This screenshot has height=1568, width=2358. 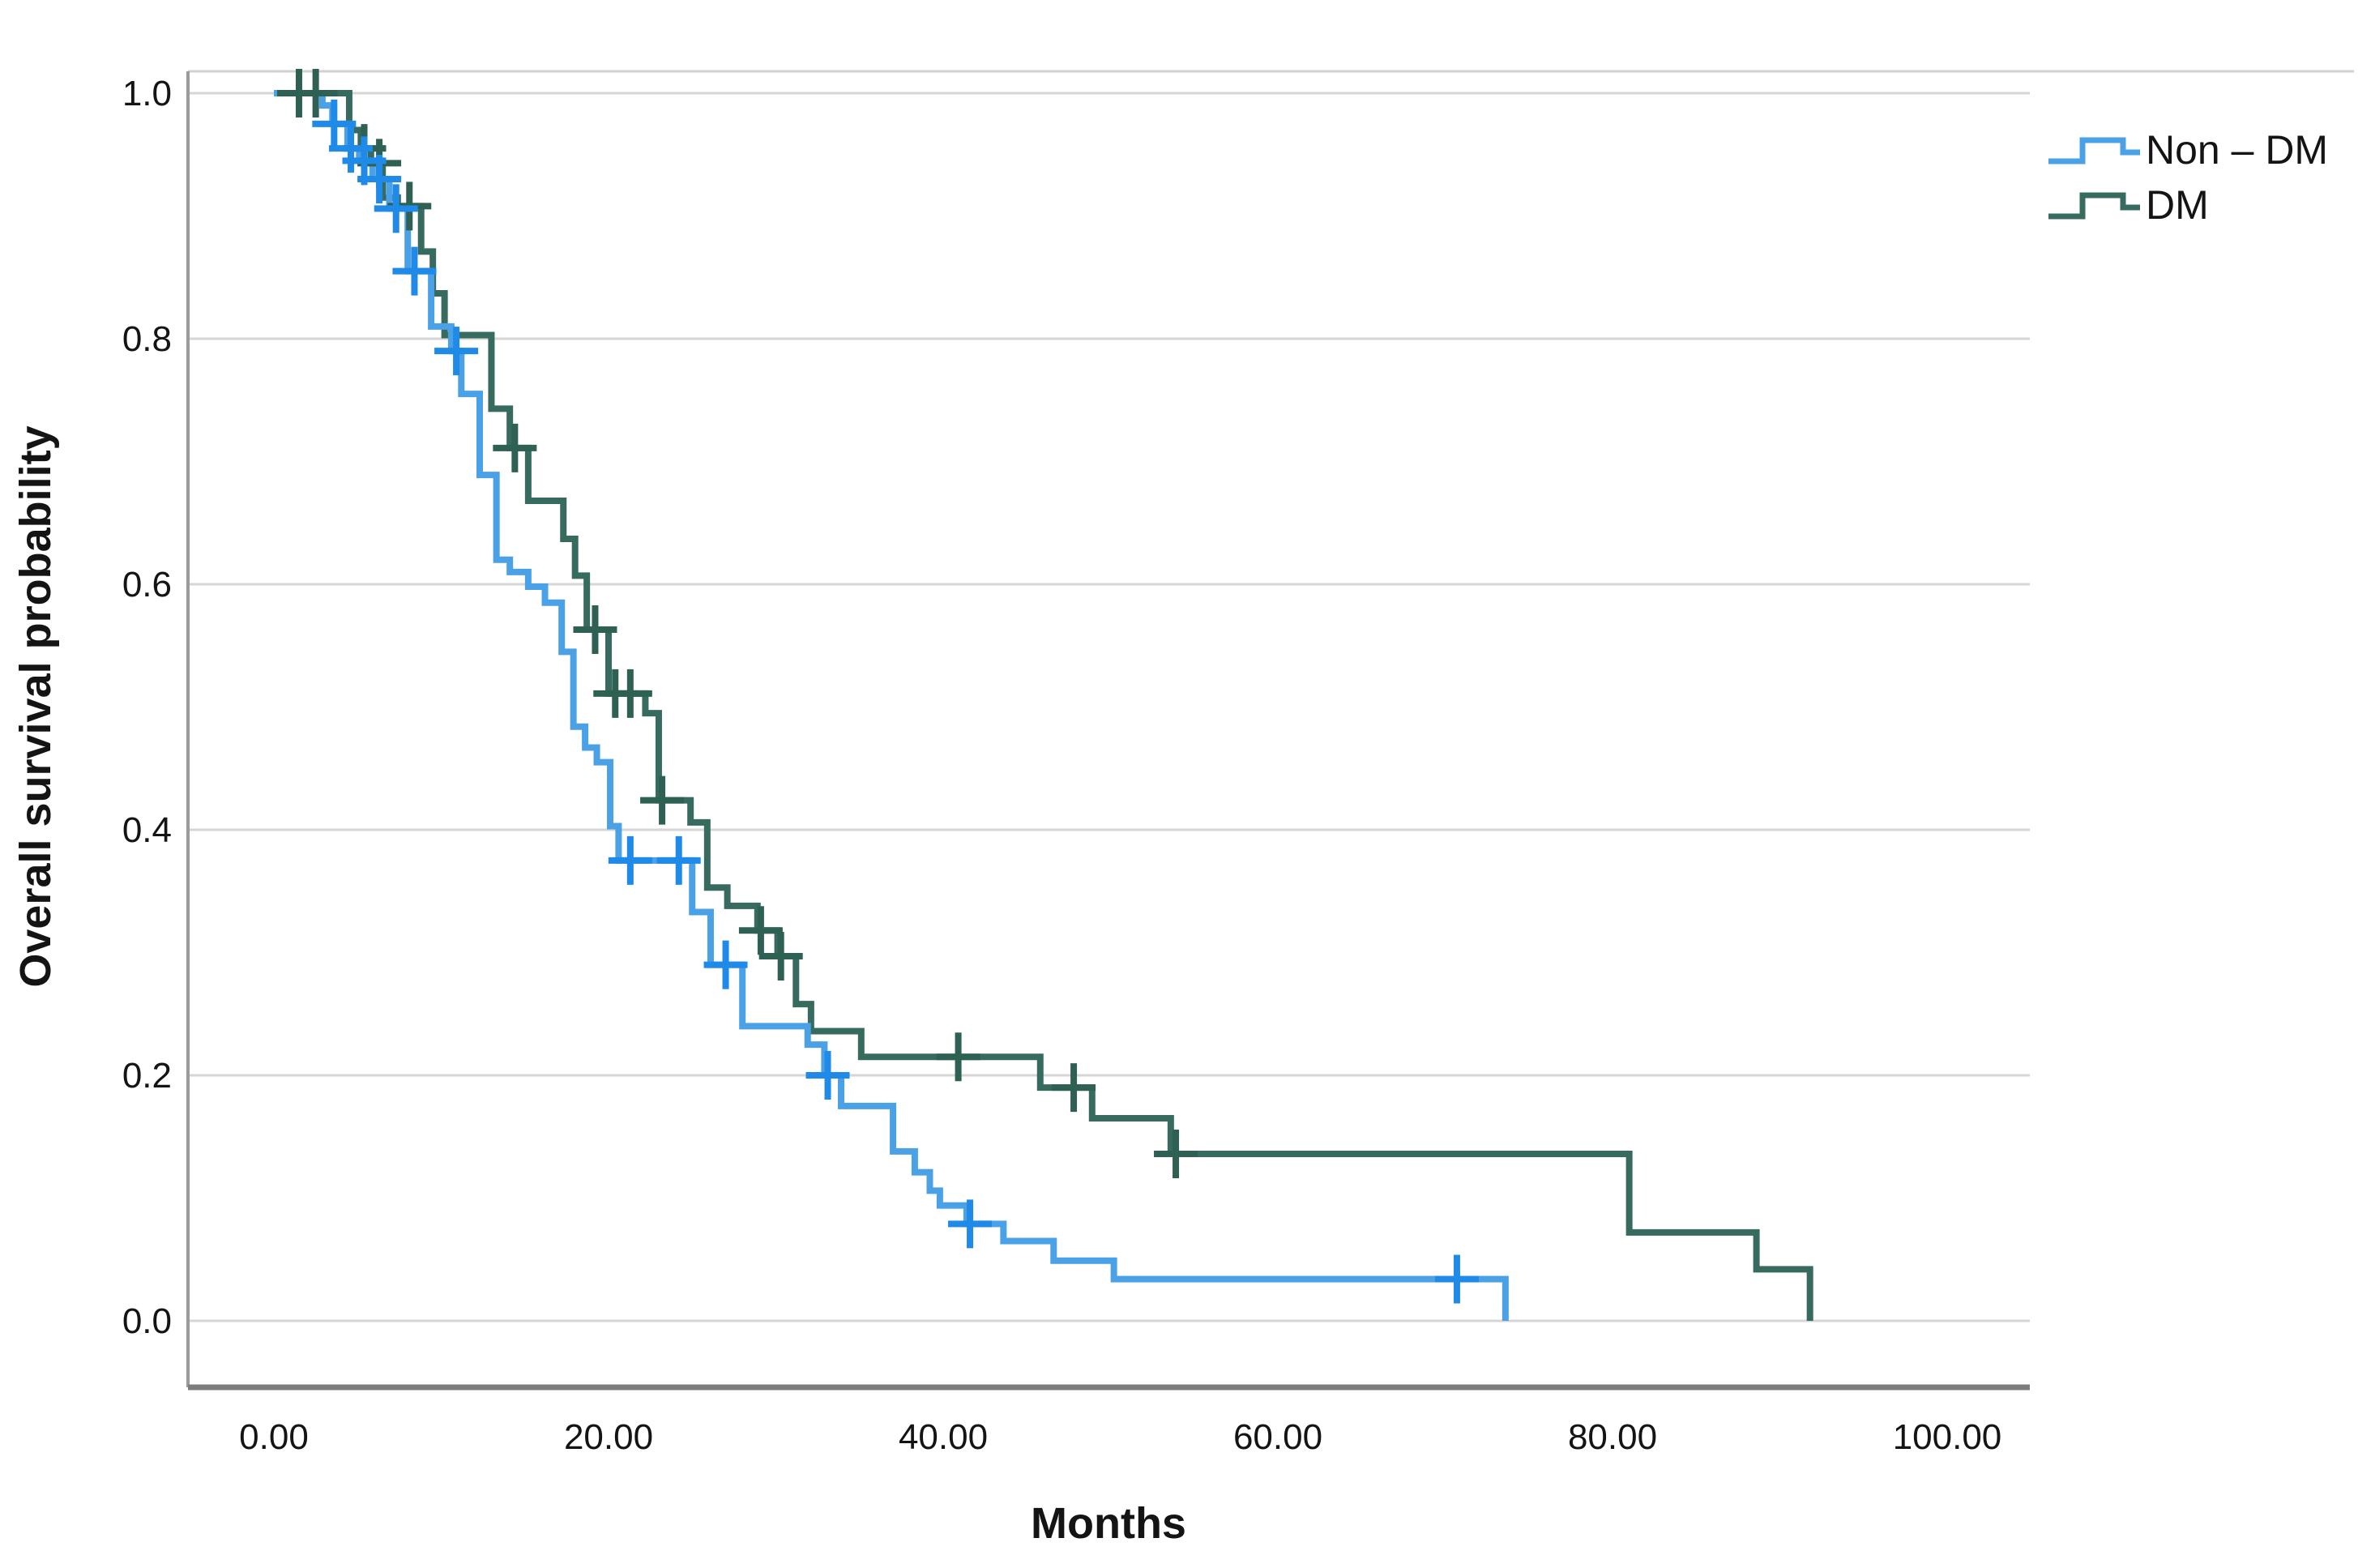 I want to click on x-tick-label: 60.00, so click(x=1278, y=1437).